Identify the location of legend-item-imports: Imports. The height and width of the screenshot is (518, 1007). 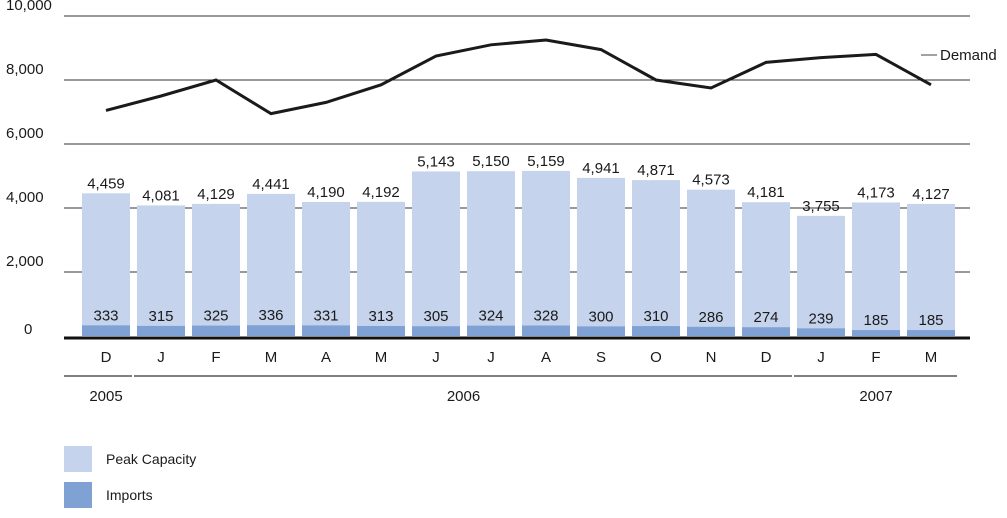
(130, 495).